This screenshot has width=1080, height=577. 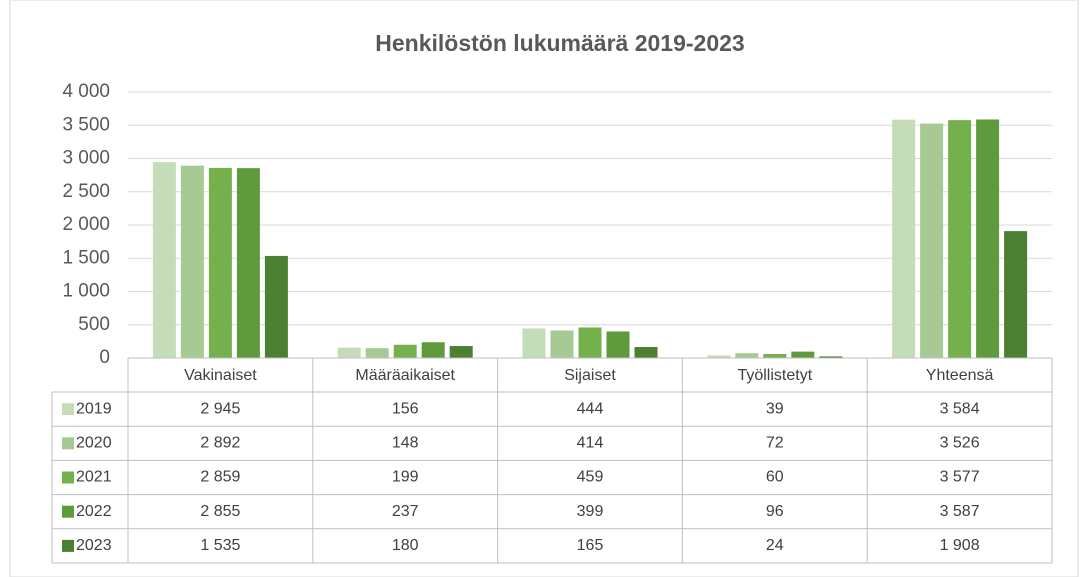 I want to click on x-tick-label: Yhteensä, so click(x=960, y=375).